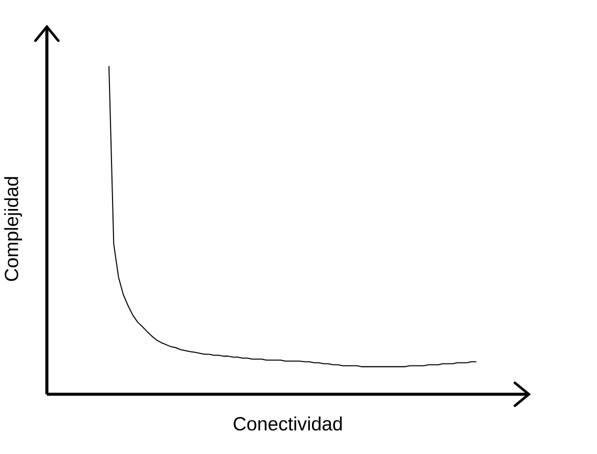 The image size is (597, 454). What do you see at coordinates (288, 423) in the screenshot?
I see `x-axis-title: Conectividad` at bounding box center [288, 423].